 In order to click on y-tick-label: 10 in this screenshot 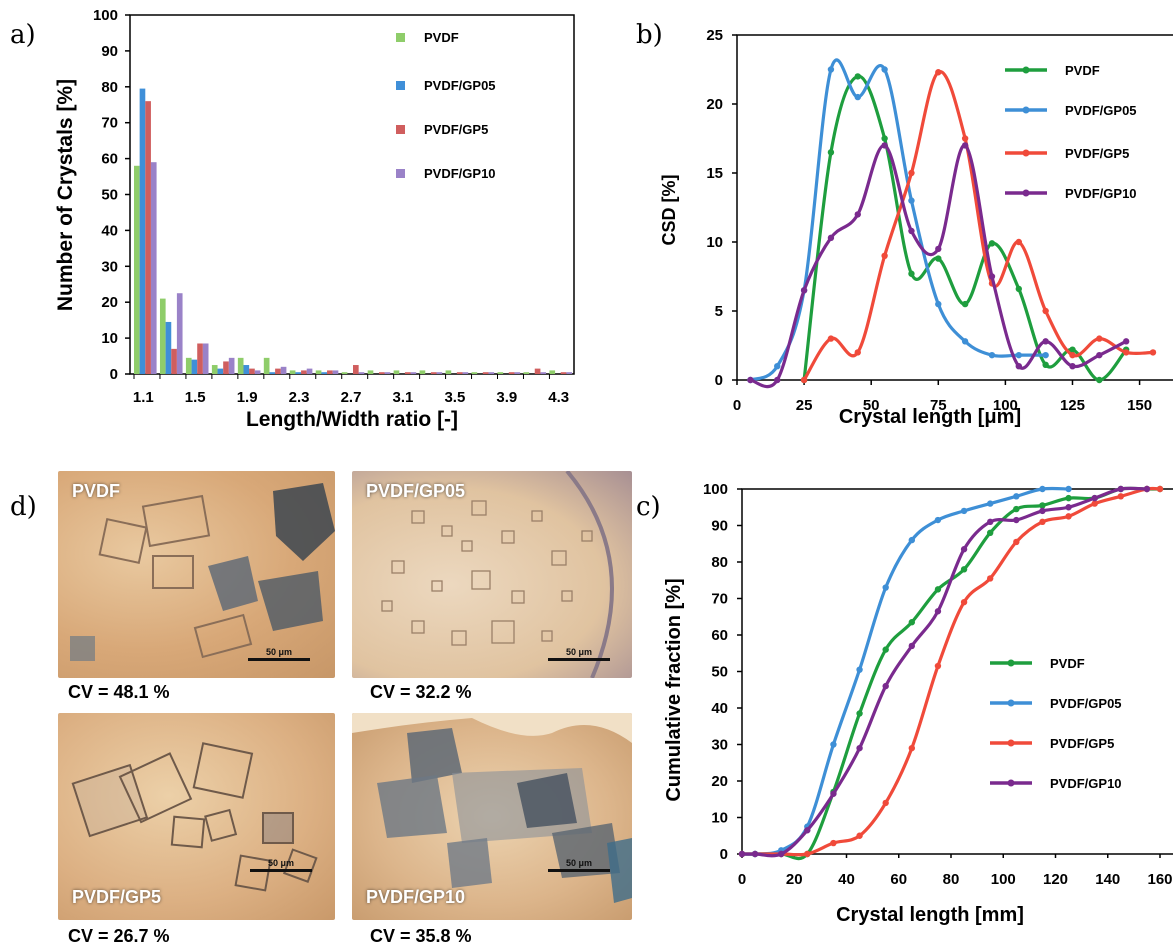, I will do `click(714, 242)`.